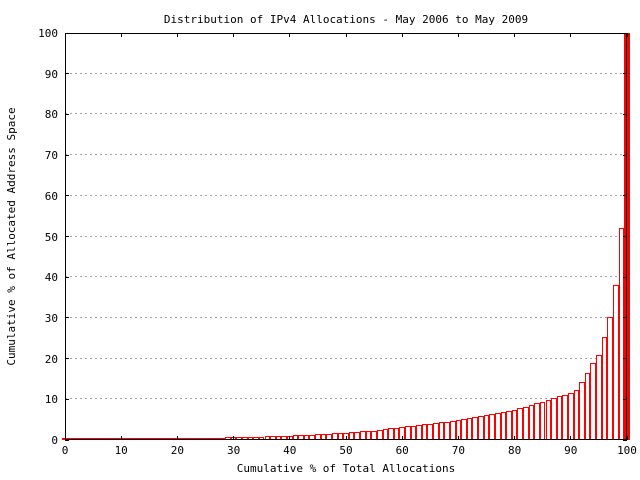 This screenshot has width=640, height=480. I want to click on y-tick-label: 50, so click(51, 237).